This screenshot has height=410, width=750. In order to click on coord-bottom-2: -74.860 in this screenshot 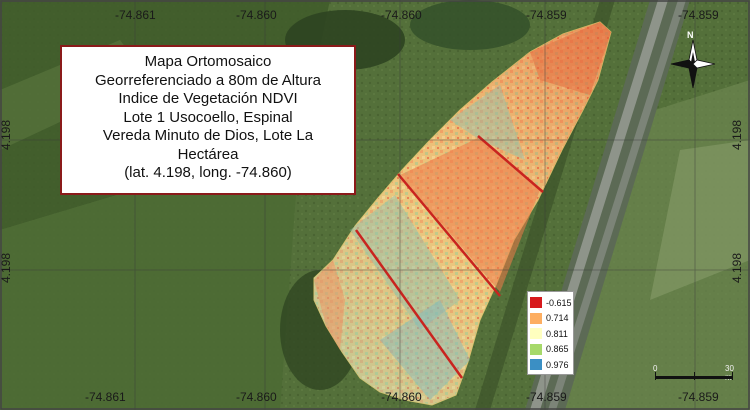, I will do `click(256, 397)`.